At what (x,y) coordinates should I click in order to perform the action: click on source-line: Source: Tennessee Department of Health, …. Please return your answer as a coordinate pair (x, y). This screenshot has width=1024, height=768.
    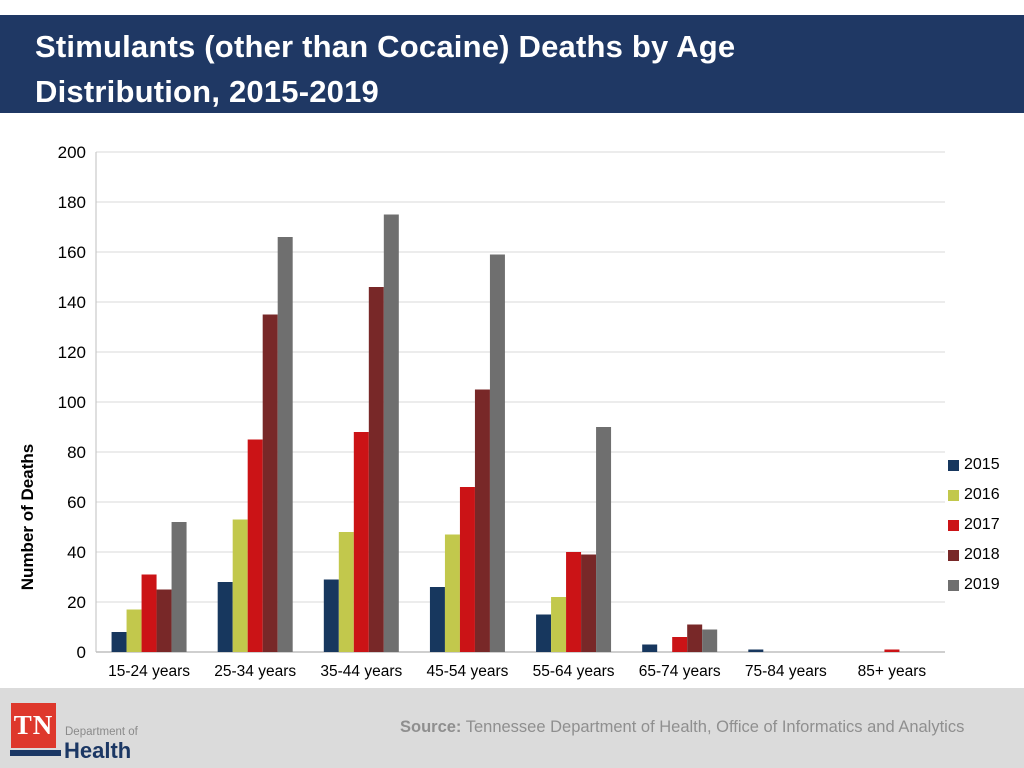
    Looking at the image, I should click on (682, 727).